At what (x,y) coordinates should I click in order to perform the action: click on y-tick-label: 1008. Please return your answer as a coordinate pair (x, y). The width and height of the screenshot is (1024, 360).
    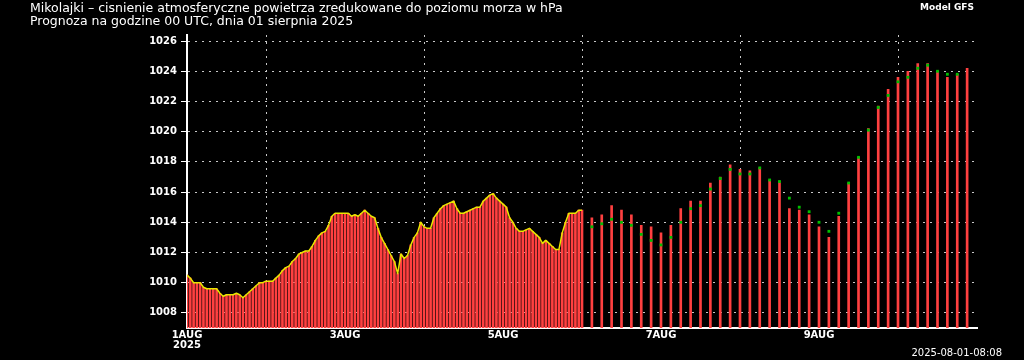
    Looking at the image, I should click on (163, 312).